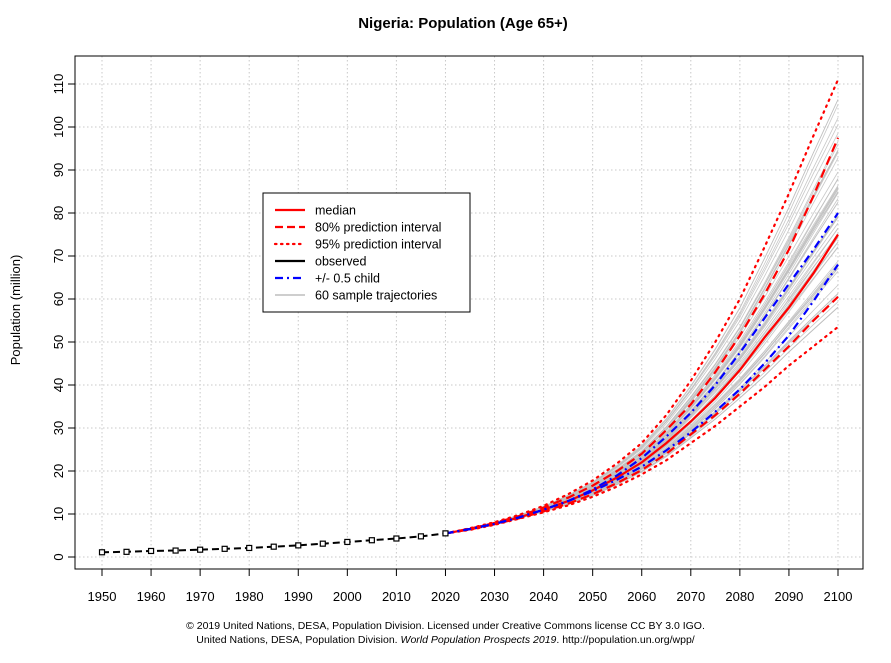  I want to click on y-tick-label-80: 80, so click(58, 213).